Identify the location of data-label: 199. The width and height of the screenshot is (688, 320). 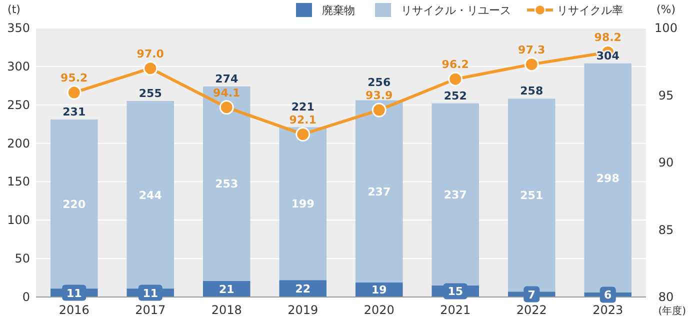
(302, 204).